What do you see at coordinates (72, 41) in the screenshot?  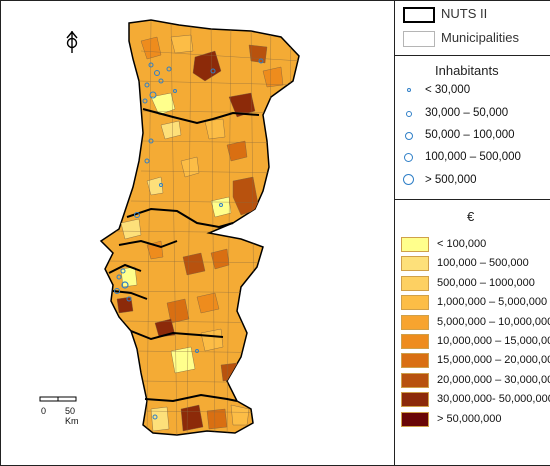 I see `north-arrow-icon` at bounding box center [72, 41].